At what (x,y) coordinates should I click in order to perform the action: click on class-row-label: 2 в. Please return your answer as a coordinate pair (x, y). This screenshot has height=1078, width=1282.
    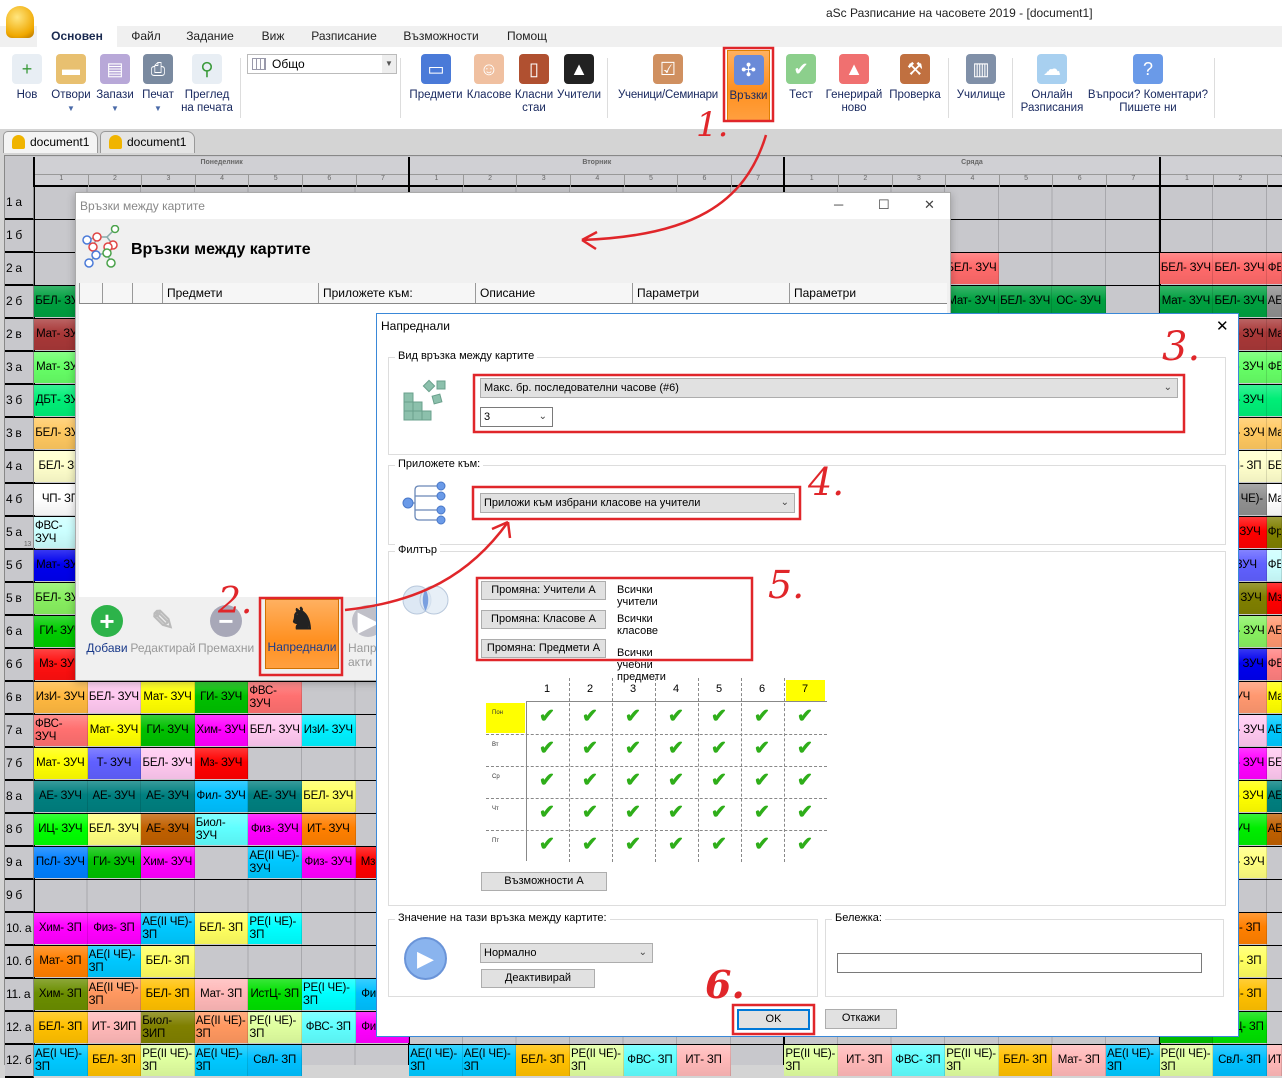
    Looking at the image, I should click on (19, 335).